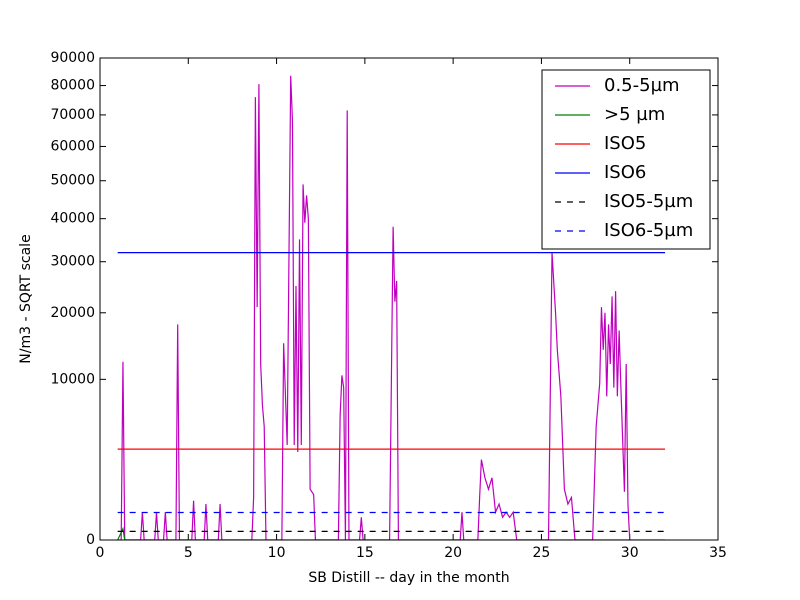 The height and width of the screenshot is (600, 800). I want to click on legend-label: 0.5-5µm, so click(642, 85).